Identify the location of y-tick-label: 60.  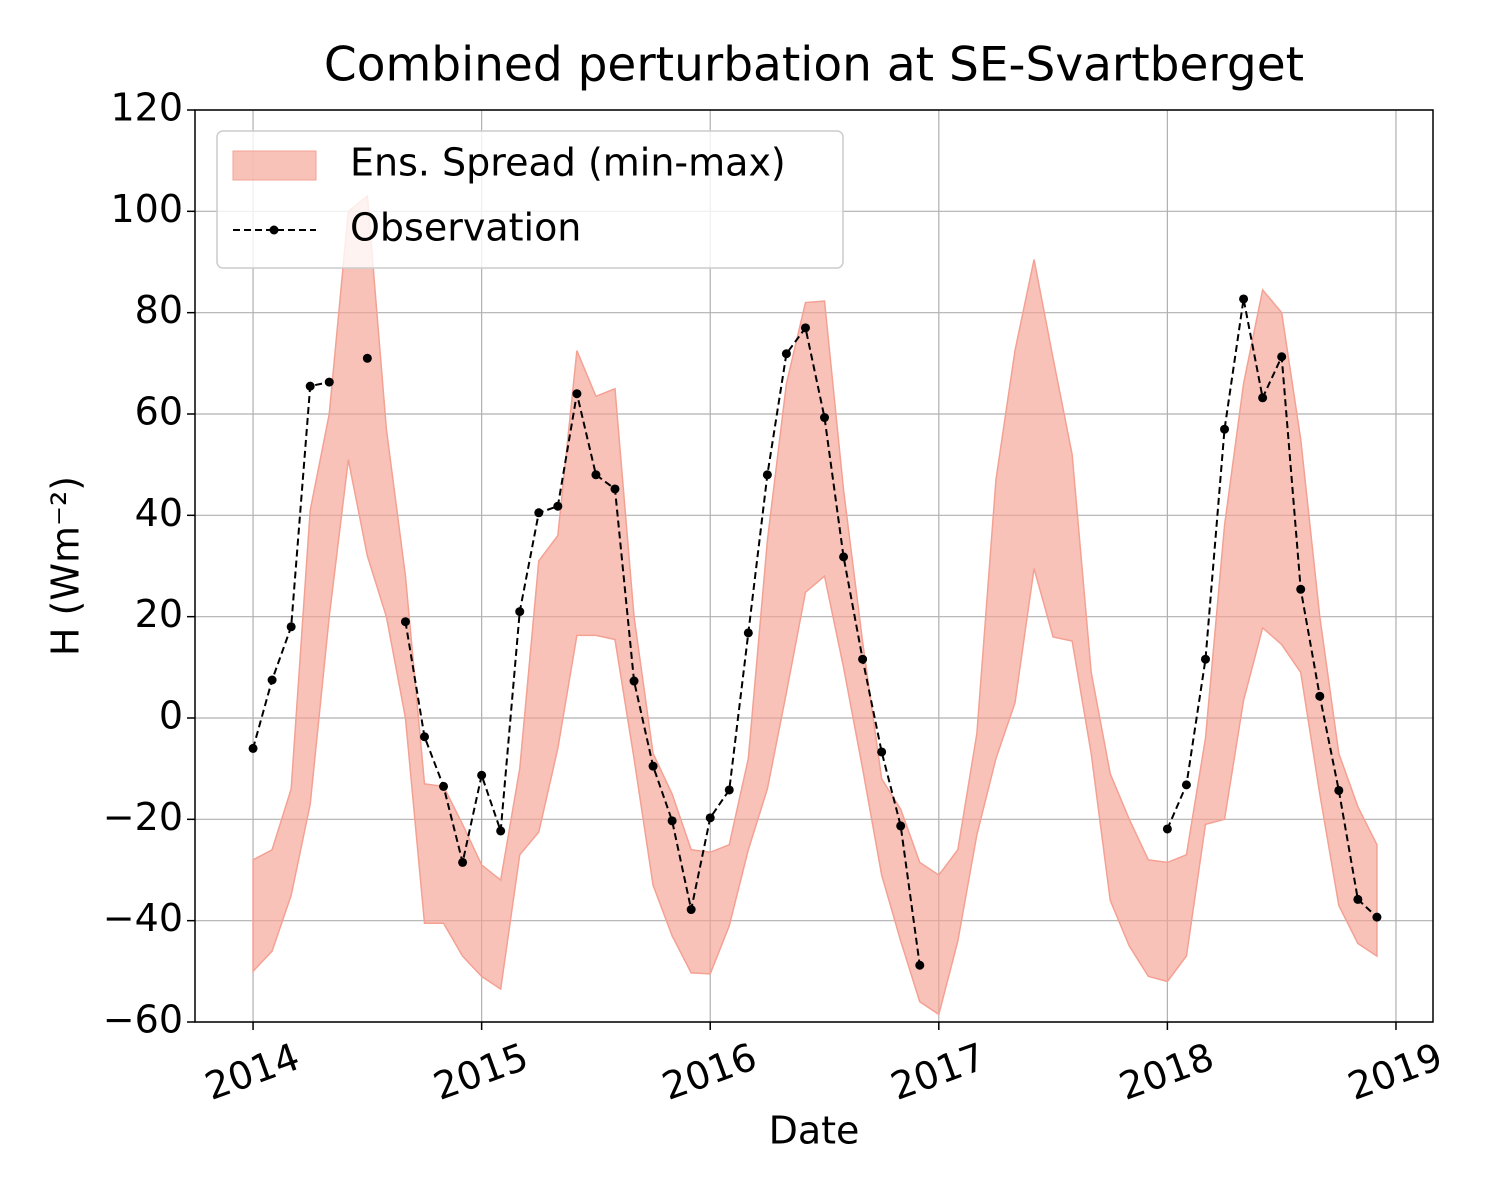
(159, 412).